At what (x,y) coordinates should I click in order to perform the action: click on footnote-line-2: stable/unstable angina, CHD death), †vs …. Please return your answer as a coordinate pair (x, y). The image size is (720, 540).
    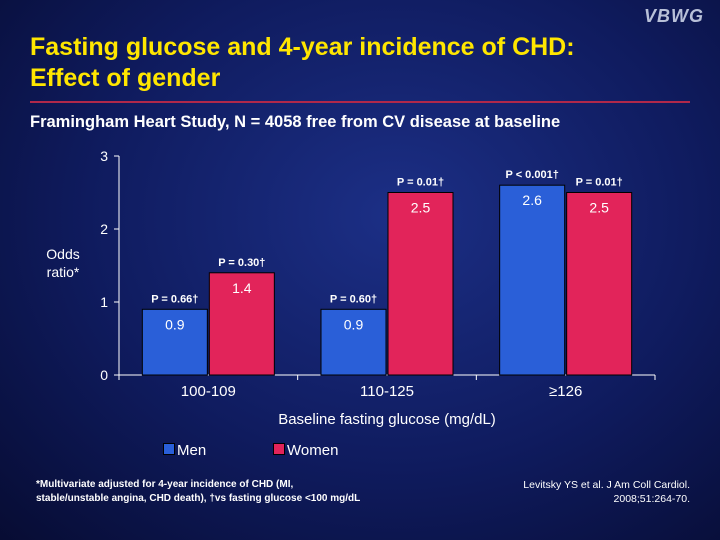
    Looking at the image, I should click on (198, 498).